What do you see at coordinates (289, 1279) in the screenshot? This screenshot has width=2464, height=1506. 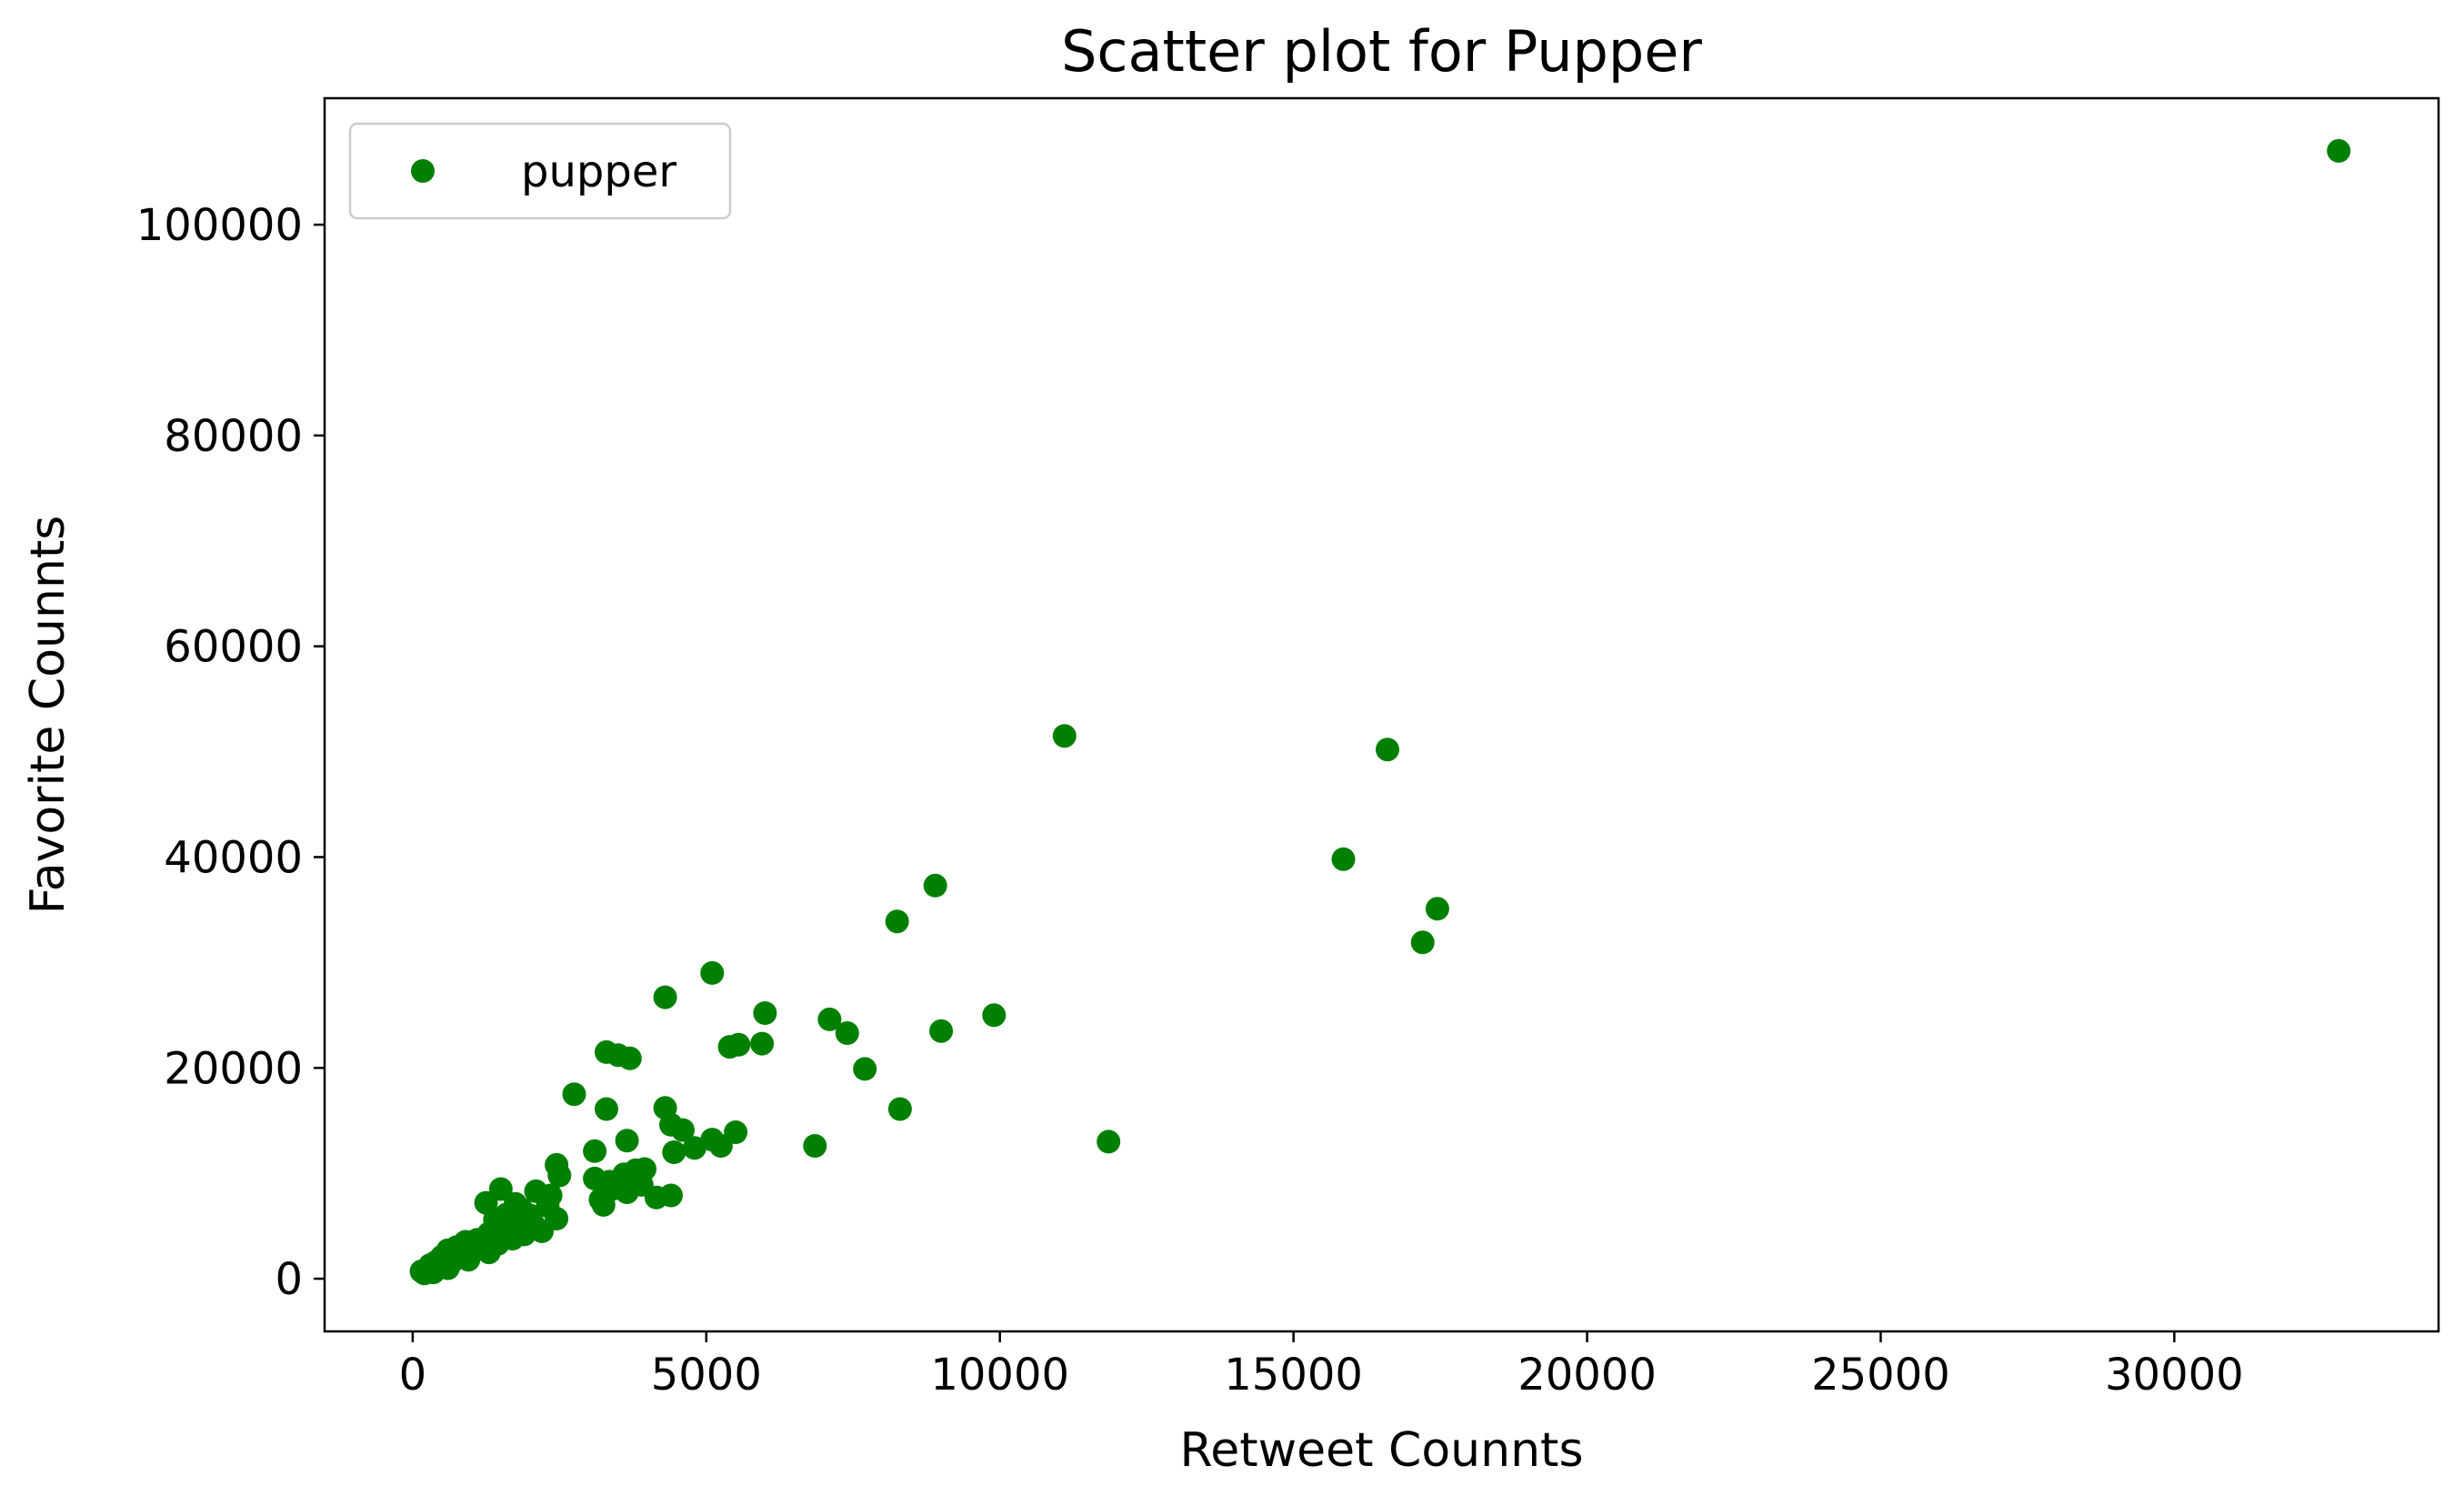 I see `y-tick-label: 0` at bounding box center [289, 1279].